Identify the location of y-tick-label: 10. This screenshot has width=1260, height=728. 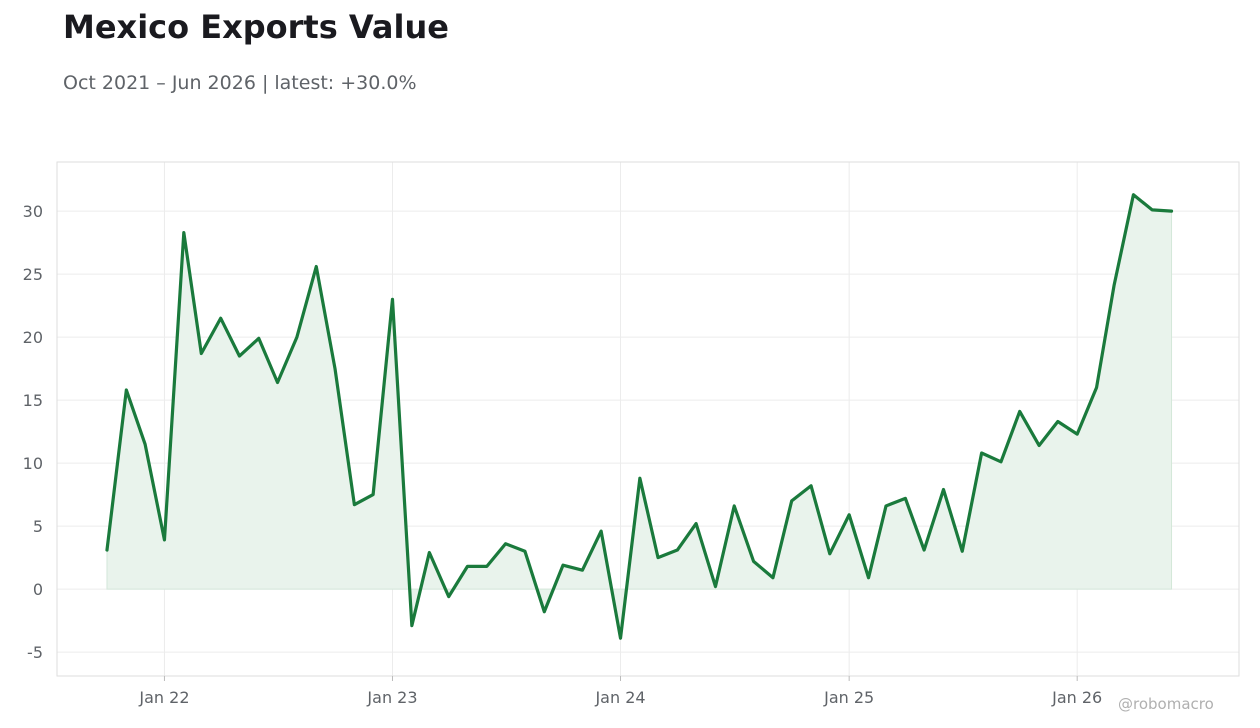
(33, 463).